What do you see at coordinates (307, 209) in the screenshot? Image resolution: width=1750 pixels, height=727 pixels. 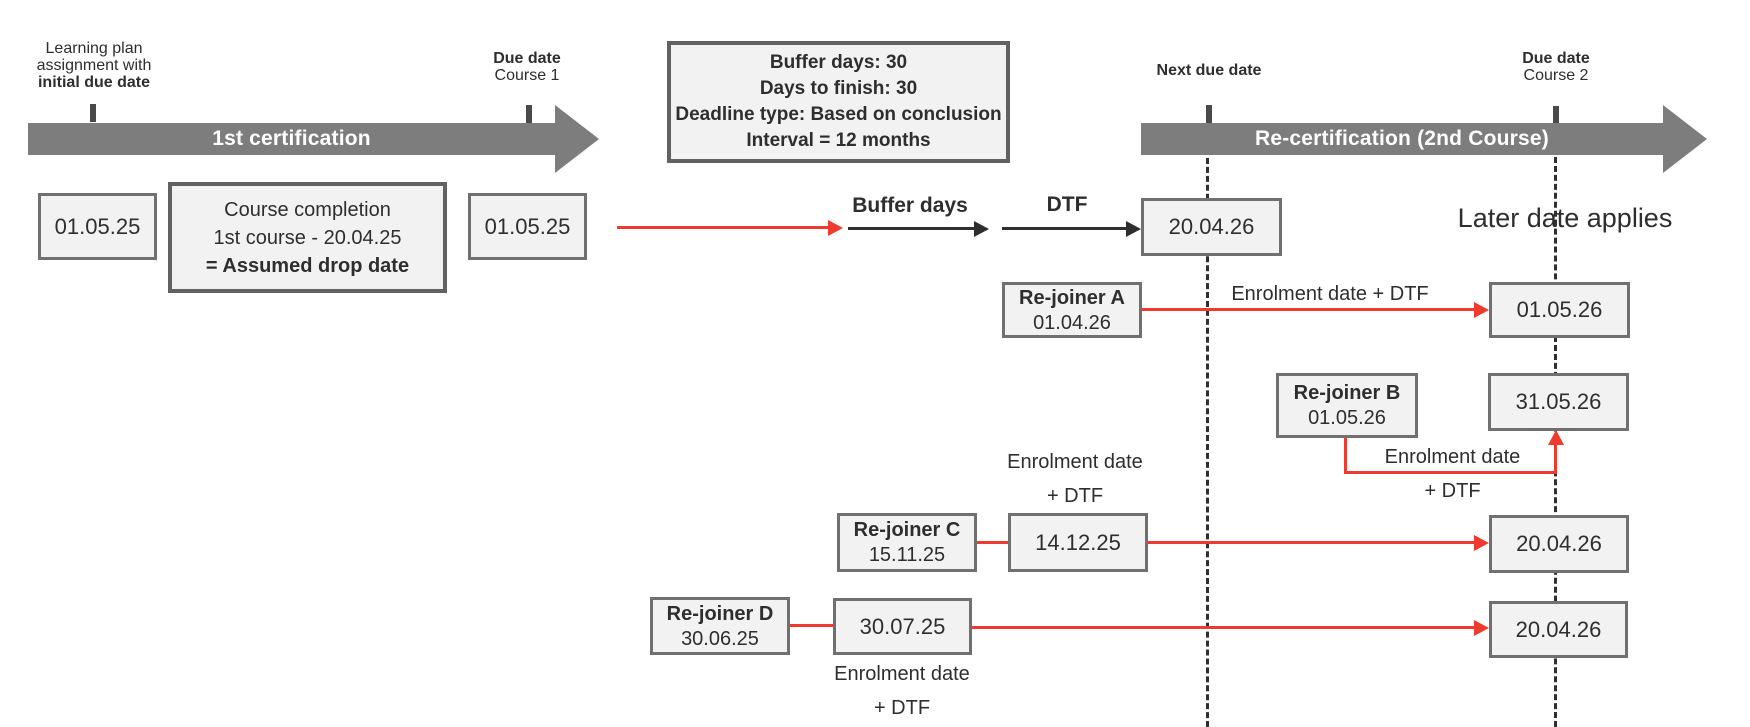 I see `completion-line: Course completion` at bounding box center [307, 209].